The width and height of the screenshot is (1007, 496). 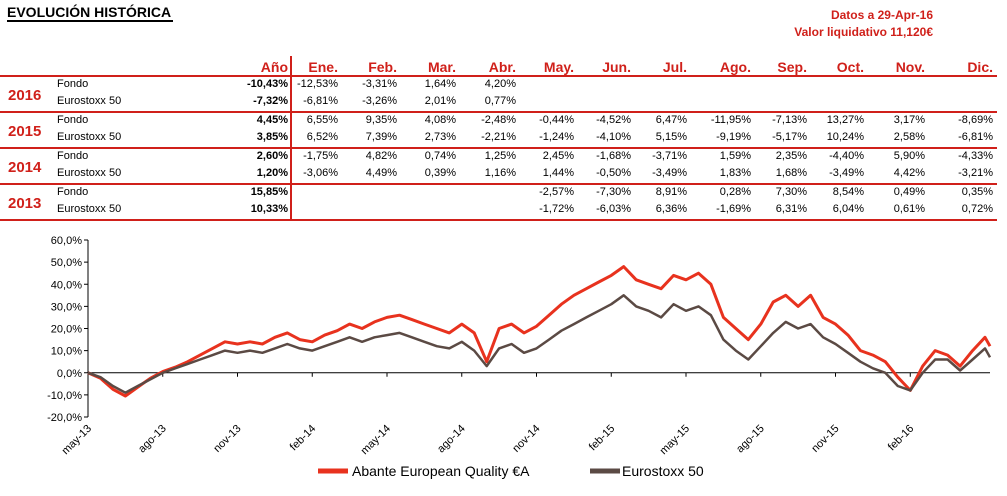 What do you see at coordinates (291, 138) in the screenshot?
I see `table-divider` at bounding box center [291, 138].